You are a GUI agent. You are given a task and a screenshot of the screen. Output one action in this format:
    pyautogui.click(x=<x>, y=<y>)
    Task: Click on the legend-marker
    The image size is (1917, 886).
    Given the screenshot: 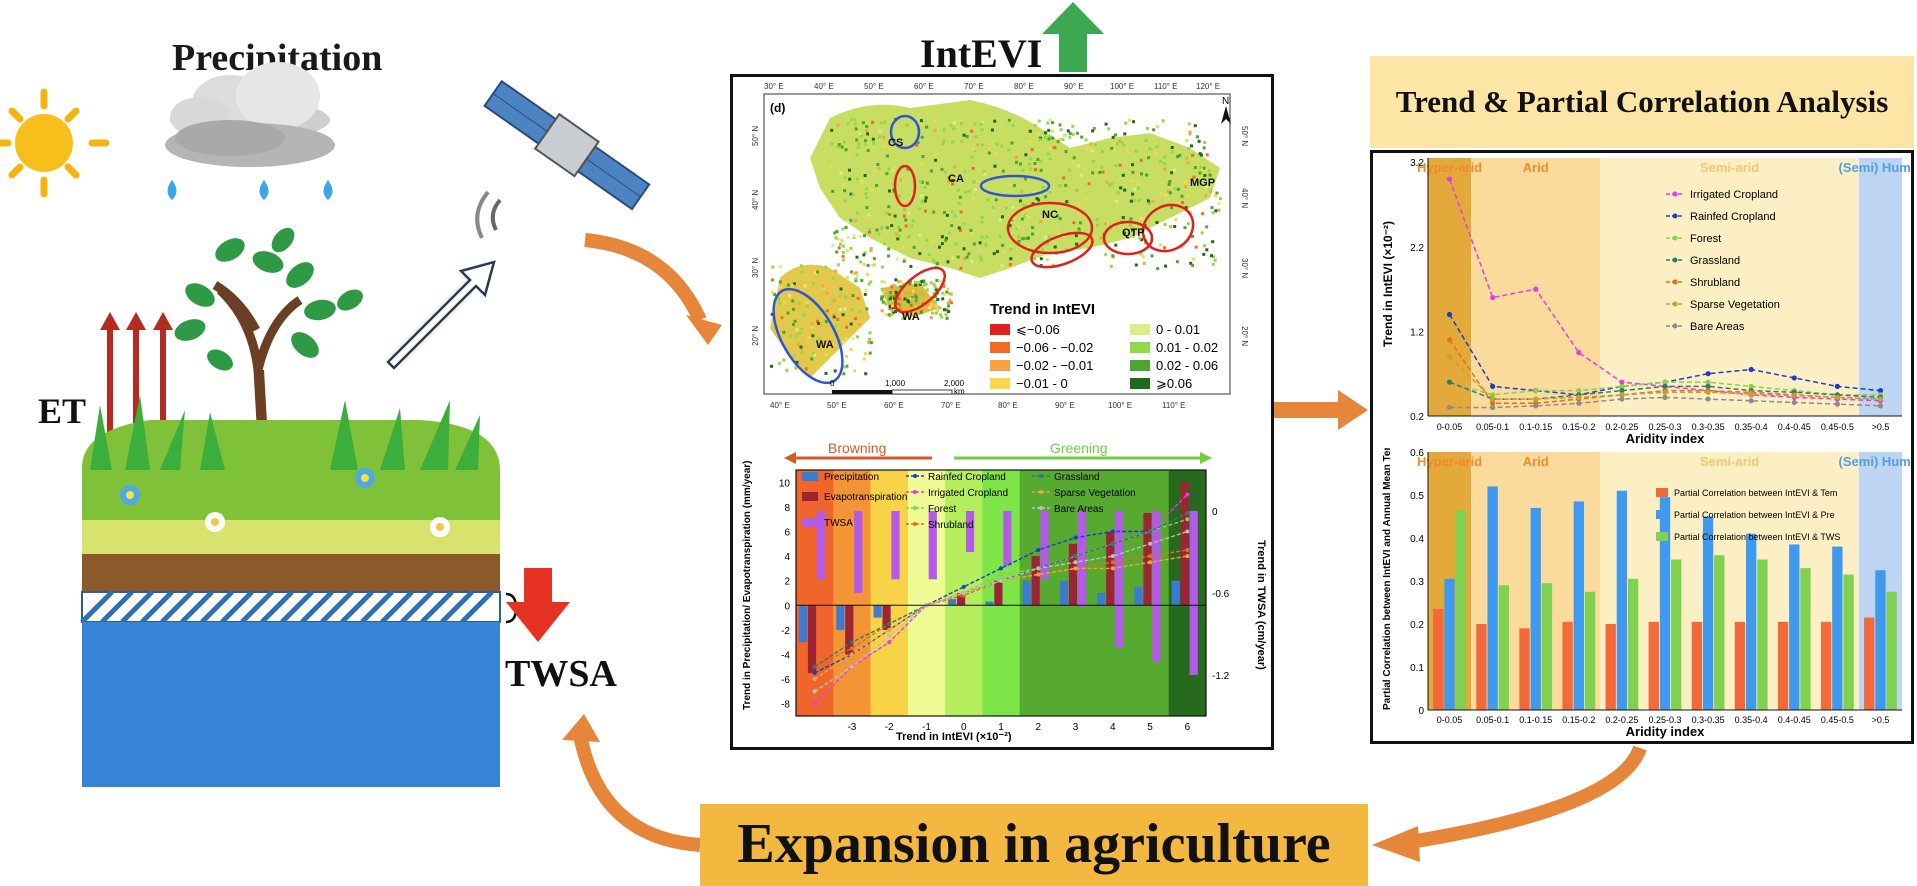 What is the action you would take?
    pyautogui.click(x=1675, y=260)
    